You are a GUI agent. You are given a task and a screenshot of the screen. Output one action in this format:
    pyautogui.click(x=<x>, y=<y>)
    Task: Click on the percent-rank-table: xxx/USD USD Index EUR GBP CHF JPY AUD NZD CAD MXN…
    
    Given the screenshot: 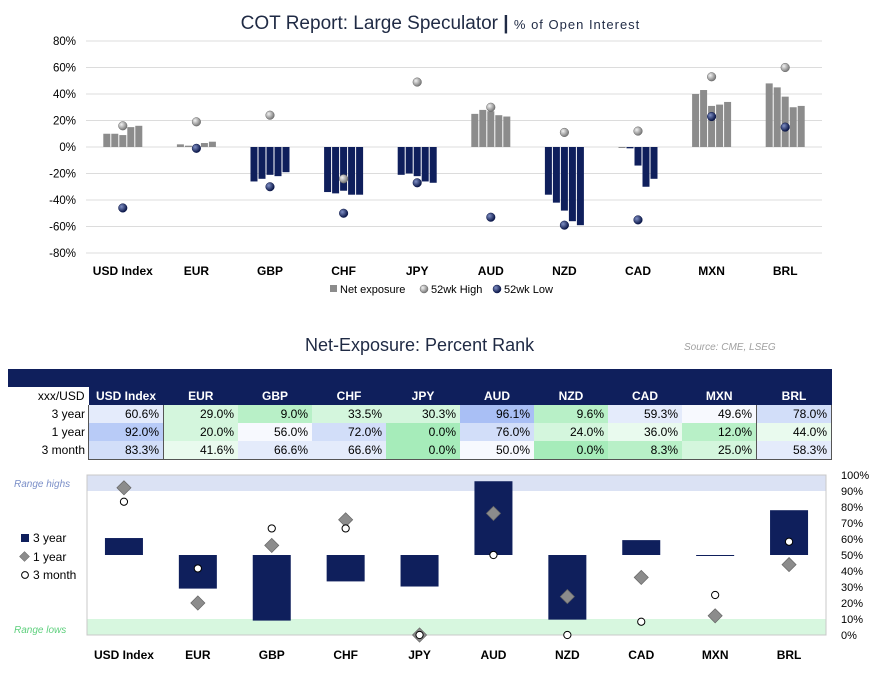 What is the action you would take?
    pyautogui.click(x=420, y=414)
    